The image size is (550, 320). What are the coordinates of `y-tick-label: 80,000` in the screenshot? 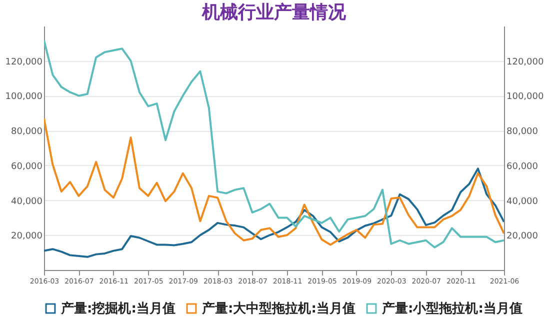 It's located at (27, 132).